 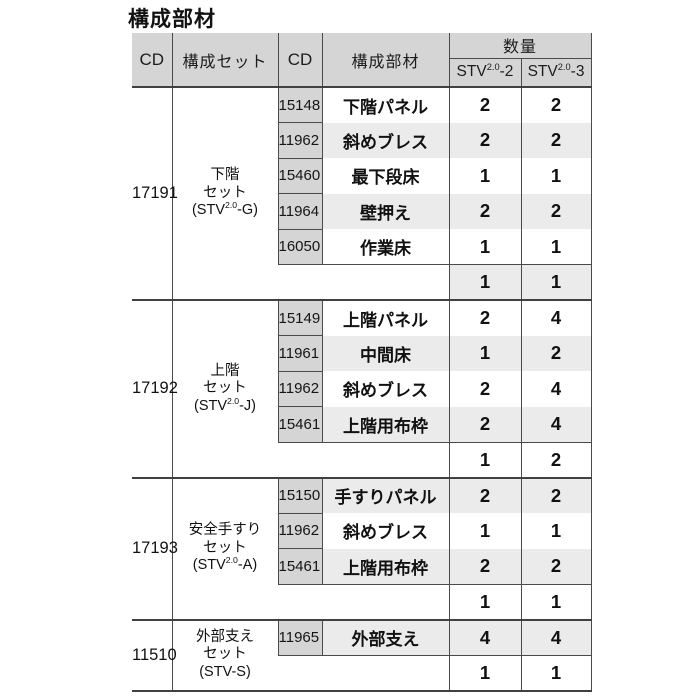 I want to click on part-name-cell: 手すりパネル, so click(x=385, y=495).